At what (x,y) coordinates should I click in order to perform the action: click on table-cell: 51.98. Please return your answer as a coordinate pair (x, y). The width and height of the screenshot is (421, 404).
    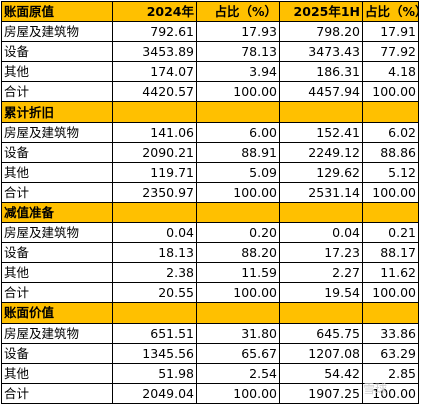
    Looking at the image, I should click on (154, 373).